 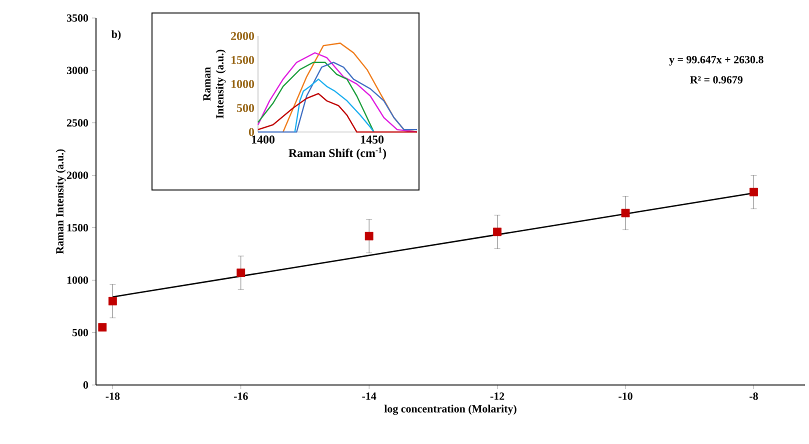 What do you see at coordinates (77, 18) in the screenshot?
I see `y-tick-label: 3500` at bounding box center [77, 18].